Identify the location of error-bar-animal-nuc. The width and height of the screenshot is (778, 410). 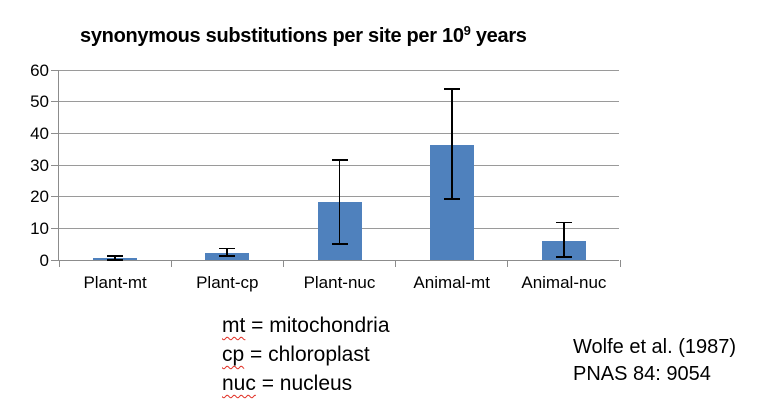
(564, 240).